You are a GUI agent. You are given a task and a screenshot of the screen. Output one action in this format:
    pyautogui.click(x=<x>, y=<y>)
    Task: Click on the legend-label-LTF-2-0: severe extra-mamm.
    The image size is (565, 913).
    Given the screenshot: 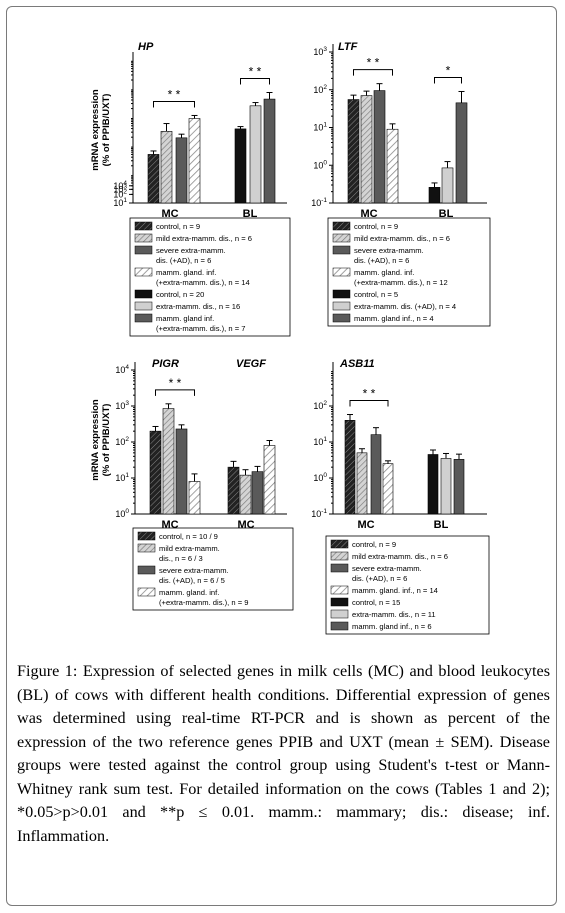 What is the action you would take?
    pyautogui.click(x=389, y=250)
    